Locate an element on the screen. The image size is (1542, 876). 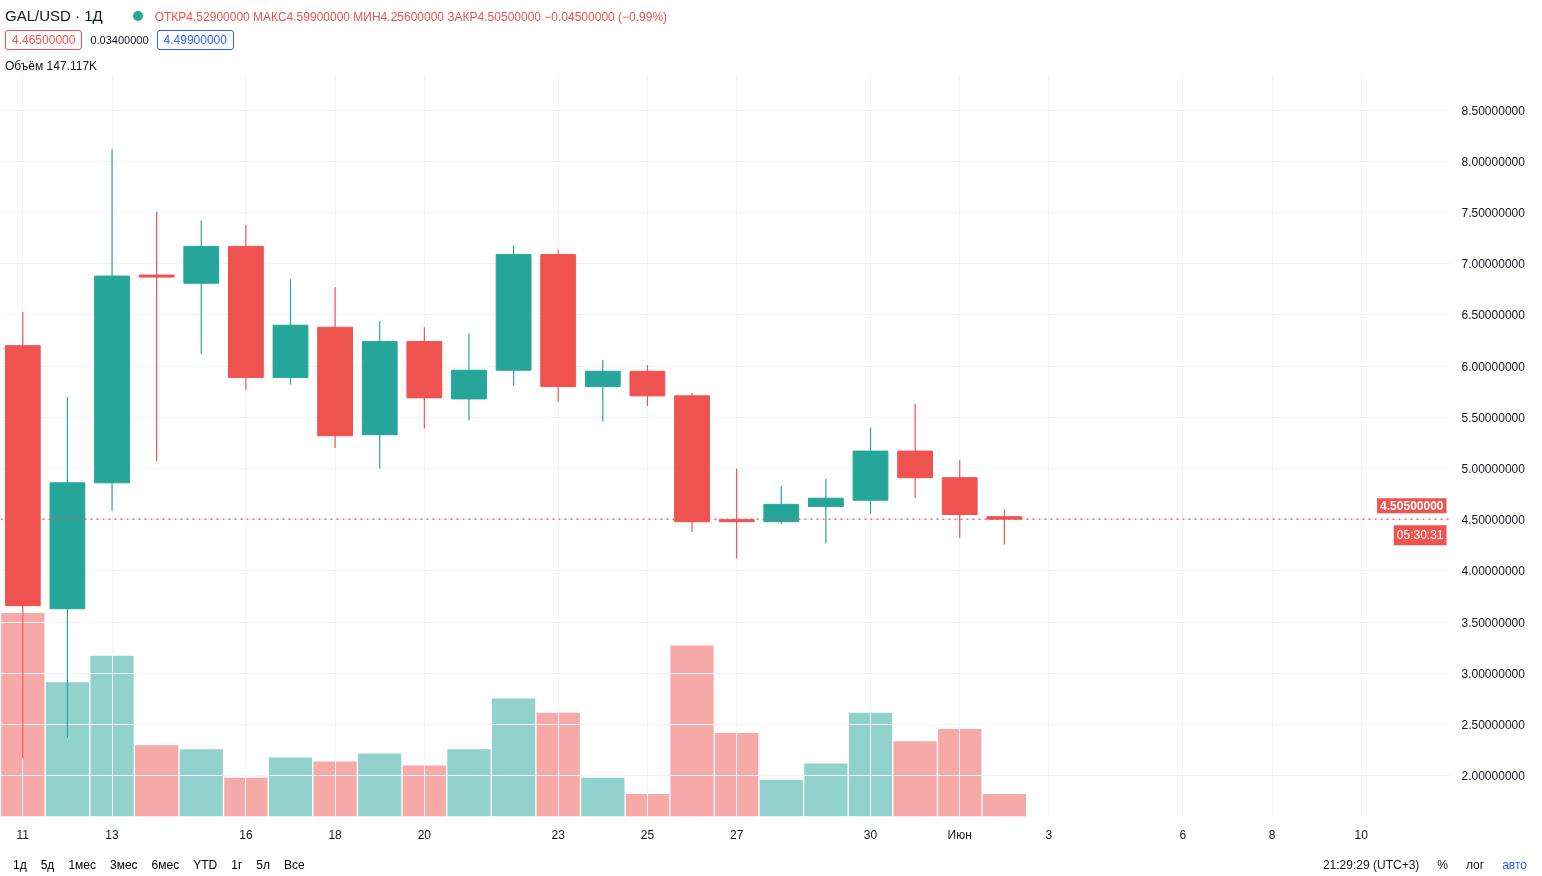
y-tick-label: 2.00000000 is located at coordinates (1493, 776).